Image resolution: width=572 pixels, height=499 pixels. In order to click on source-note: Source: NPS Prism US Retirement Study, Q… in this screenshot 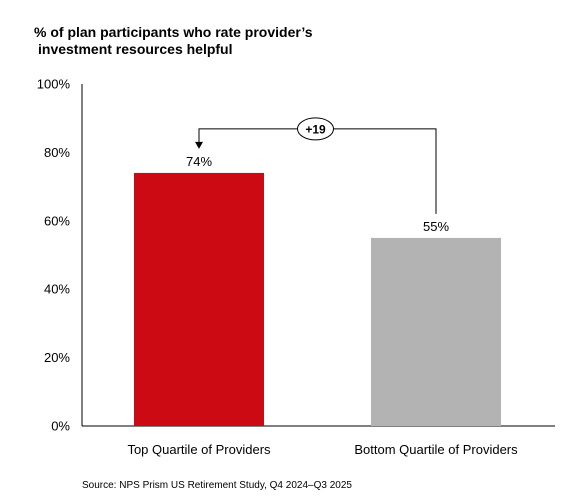, I will do `click(217, 485)`.